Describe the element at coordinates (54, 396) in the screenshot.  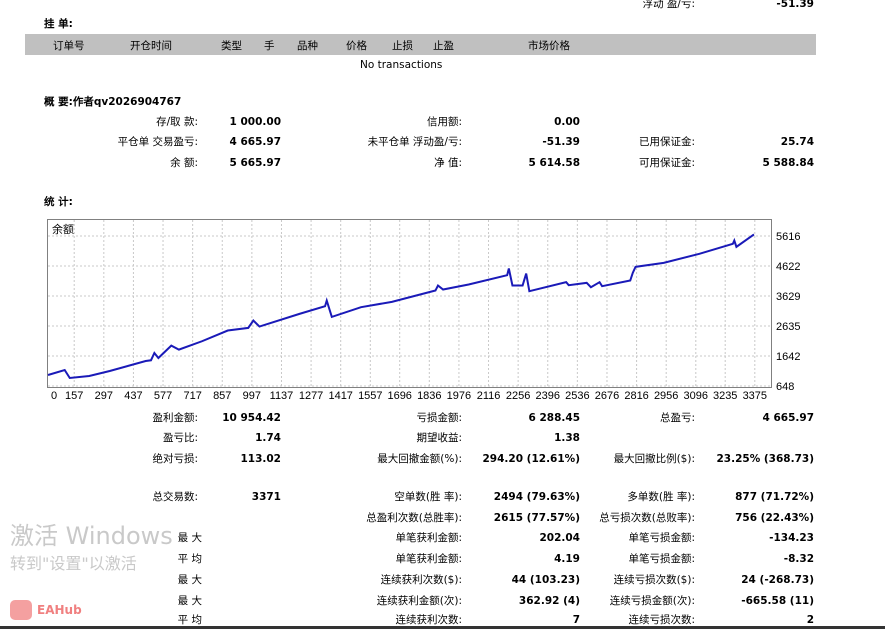
I see `x-tick-label: 0` at that location.